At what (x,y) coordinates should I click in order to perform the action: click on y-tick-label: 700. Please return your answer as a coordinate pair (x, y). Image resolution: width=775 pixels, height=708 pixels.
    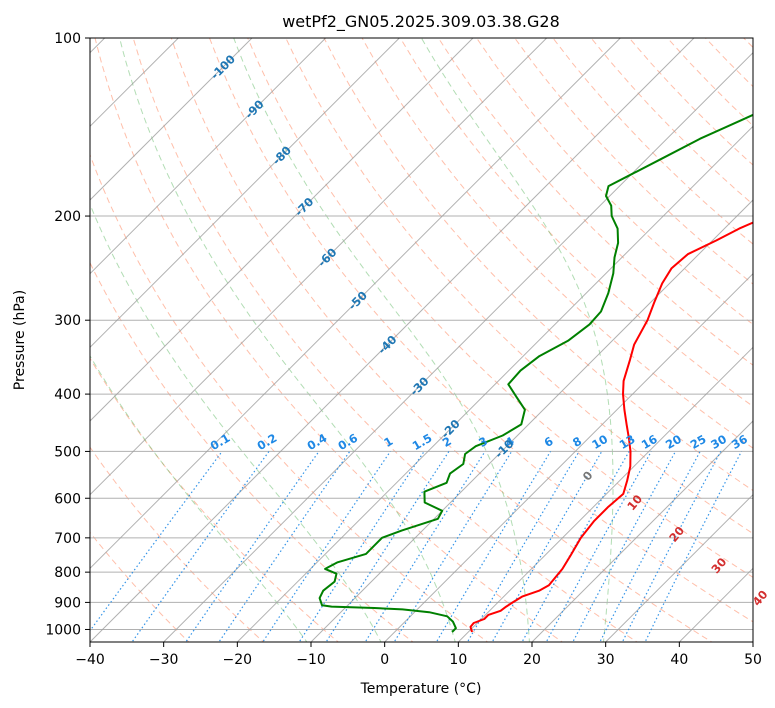
    Looking at the image, I should click on (67, 539).